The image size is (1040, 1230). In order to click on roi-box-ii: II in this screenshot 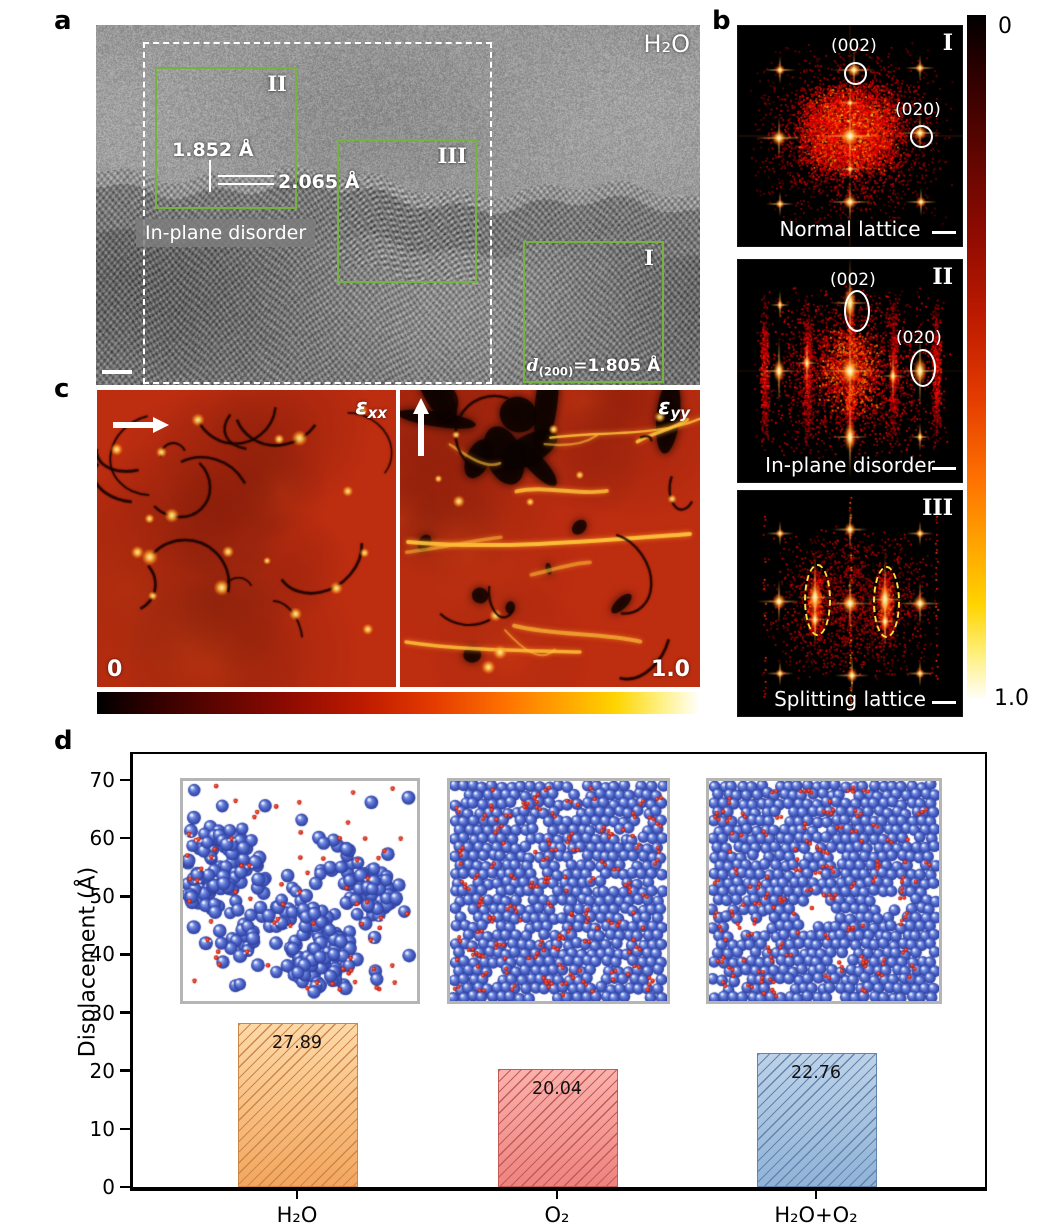, I will do `click(226, 138)`.